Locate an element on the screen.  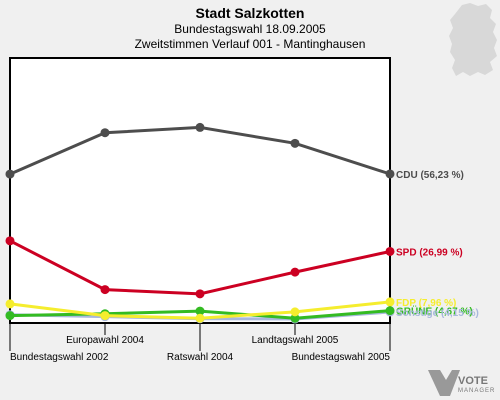
x-tick-label: Landtagswahl 2005 is located at coordinates (295, 340).